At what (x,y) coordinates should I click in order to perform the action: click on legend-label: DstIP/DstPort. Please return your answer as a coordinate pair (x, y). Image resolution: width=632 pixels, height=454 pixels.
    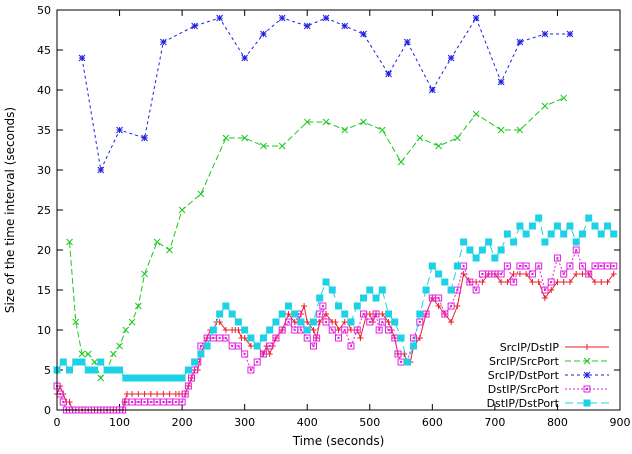
    Looking at the image, I should click on (523, 403).